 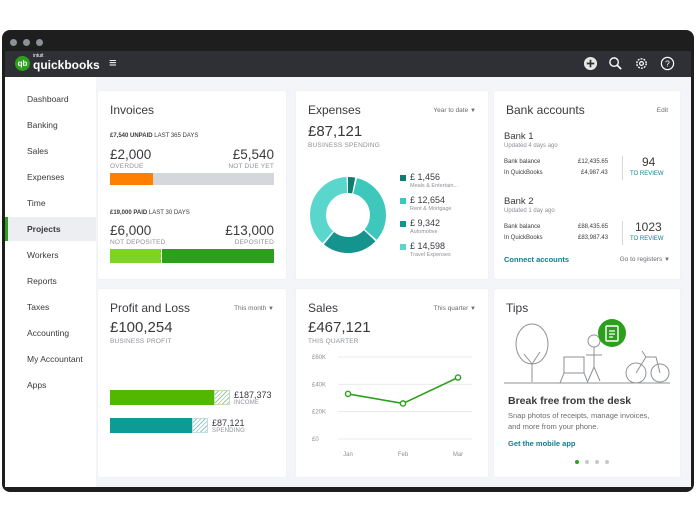 I want to click on bank-2-review-label: TO REVIEW, so click(x=647, y=239).